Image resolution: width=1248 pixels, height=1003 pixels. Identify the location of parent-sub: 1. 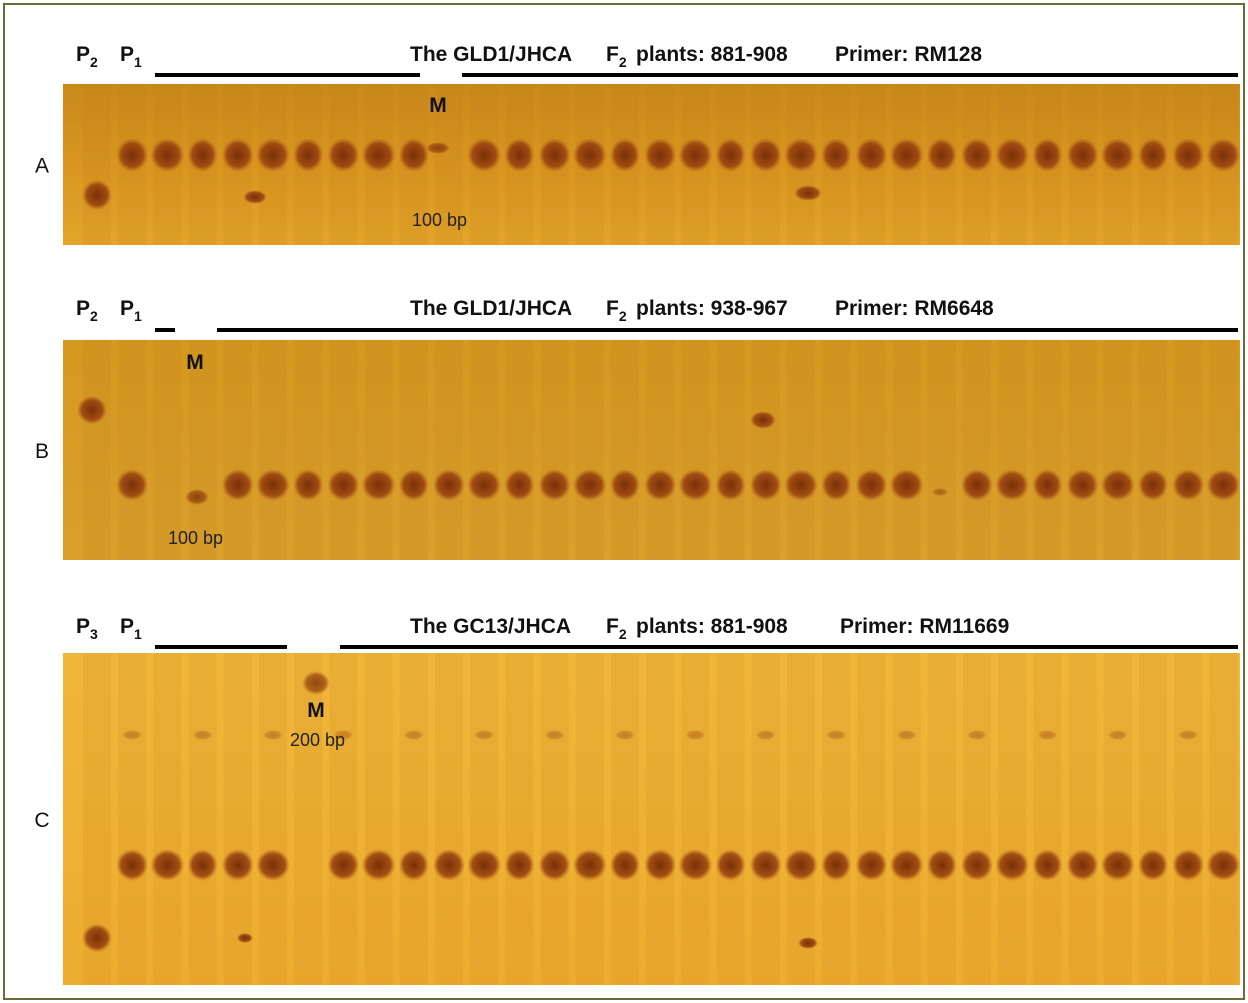
(138, 316).